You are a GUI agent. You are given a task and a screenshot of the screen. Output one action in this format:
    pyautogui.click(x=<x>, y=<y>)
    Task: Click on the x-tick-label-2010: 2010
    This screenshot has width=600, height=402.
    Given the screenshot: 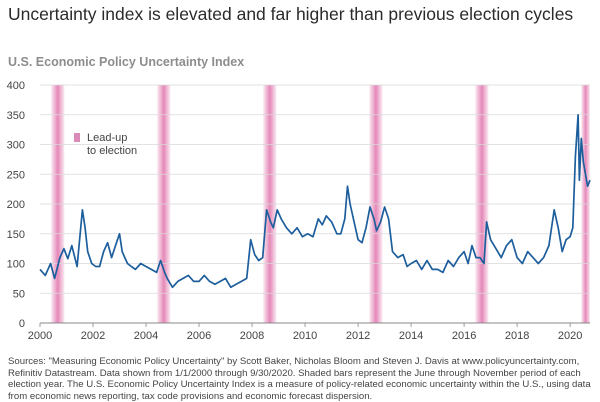 What is the action you would take?
    pyautogui.click(x=305, y=336)
    